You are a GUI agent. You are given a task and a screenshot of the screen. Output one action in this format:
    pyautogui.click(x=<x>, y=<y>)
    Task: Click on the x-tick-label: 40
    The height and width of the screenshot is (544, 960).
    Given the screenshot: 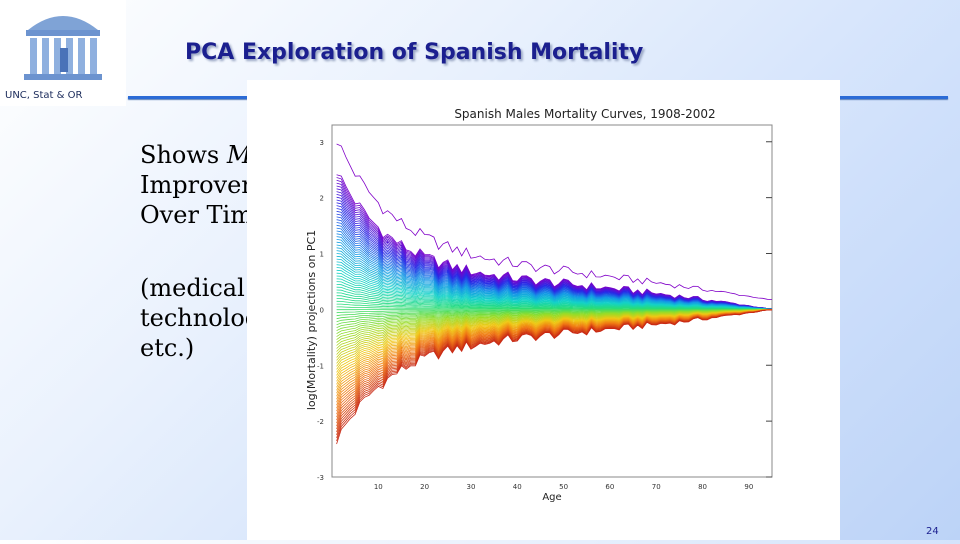 What is the action you would take?
    pyautogui.click(x=517, y=487)
    